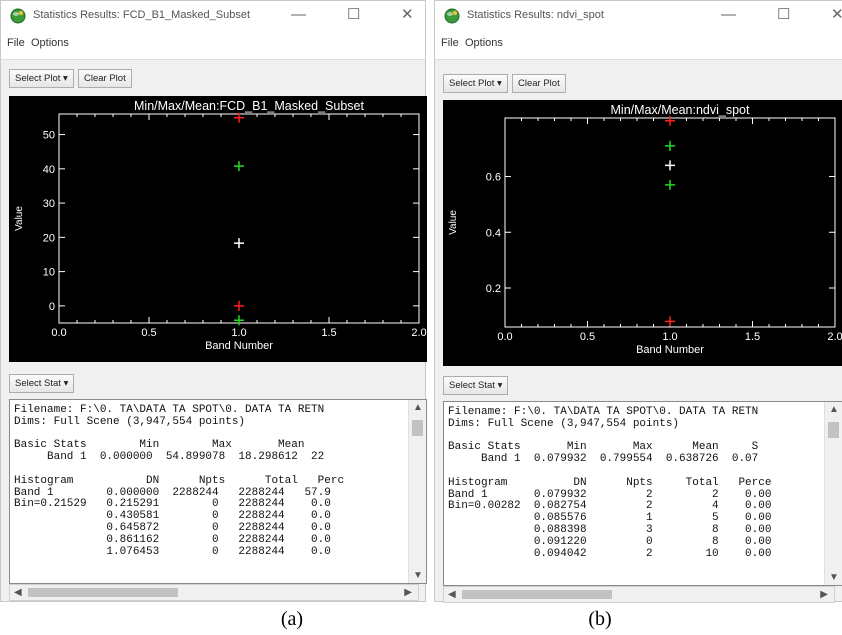 This screenshot has height=635, width=842. What do you see at coordinates (493, 233) in the screenshot?
I see `y-tick-label: 0.4` at bounding box center [493, 233].